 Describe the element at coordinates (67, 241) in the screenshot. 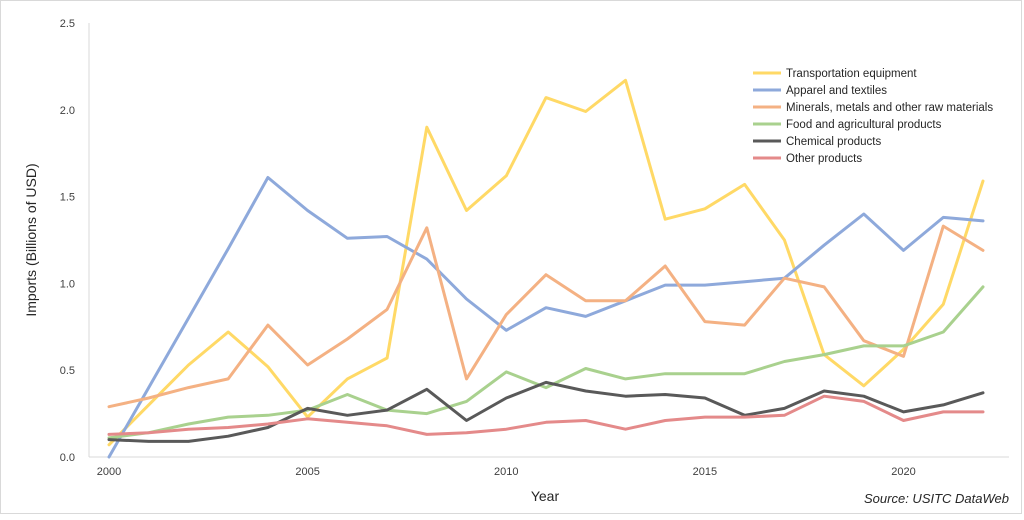

I see `y-tick-labels: 0.0 0.5 1.0 1.5 2.0 2.5` at that location.